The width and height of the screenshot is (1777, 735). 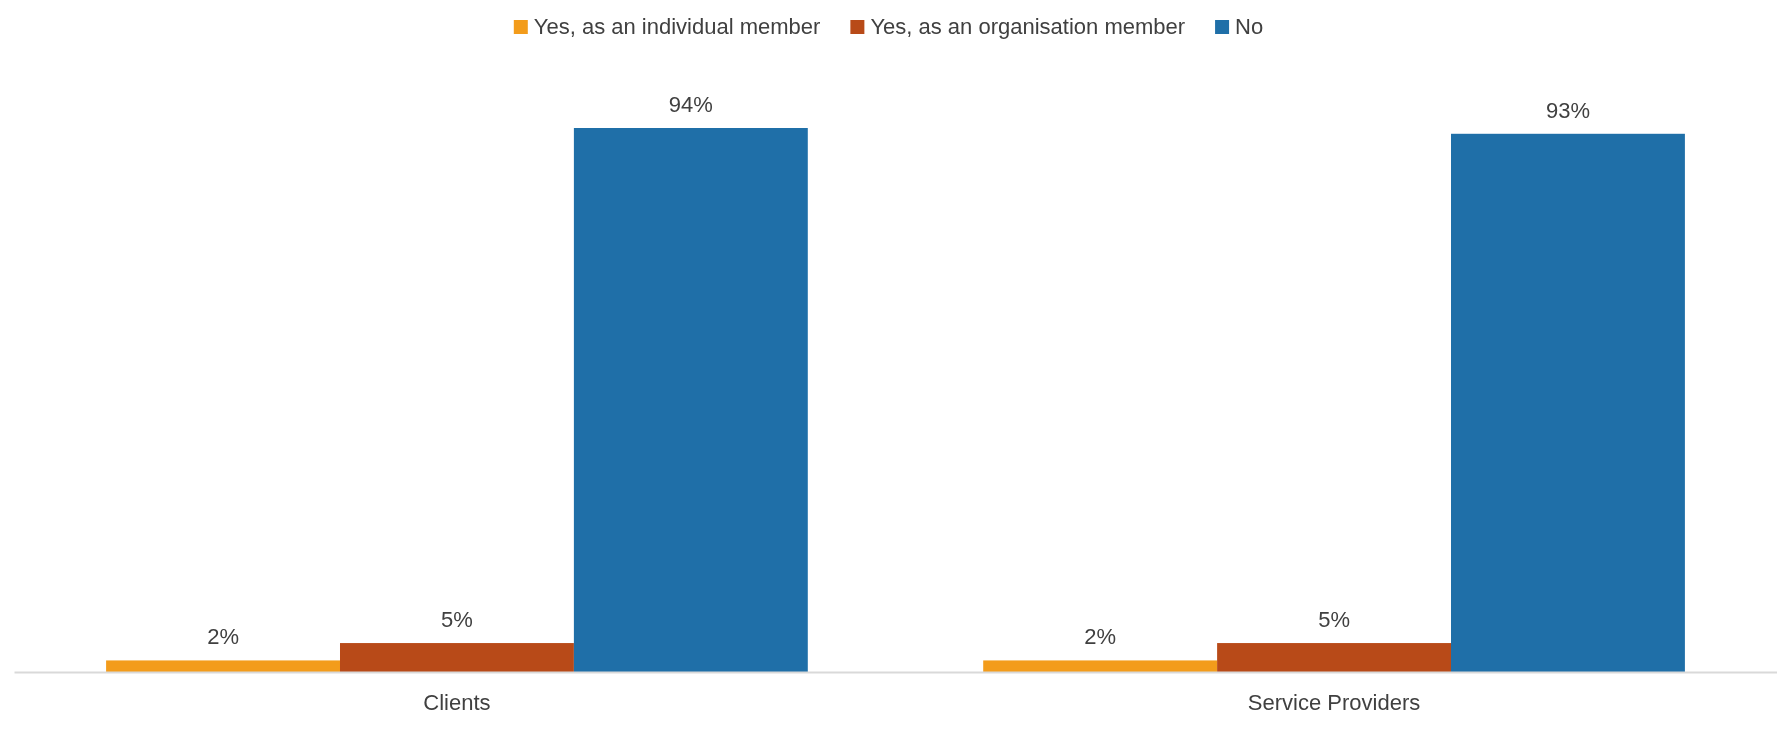 I want to click on x-tick-label: Clients, so click(x=457, y=703).